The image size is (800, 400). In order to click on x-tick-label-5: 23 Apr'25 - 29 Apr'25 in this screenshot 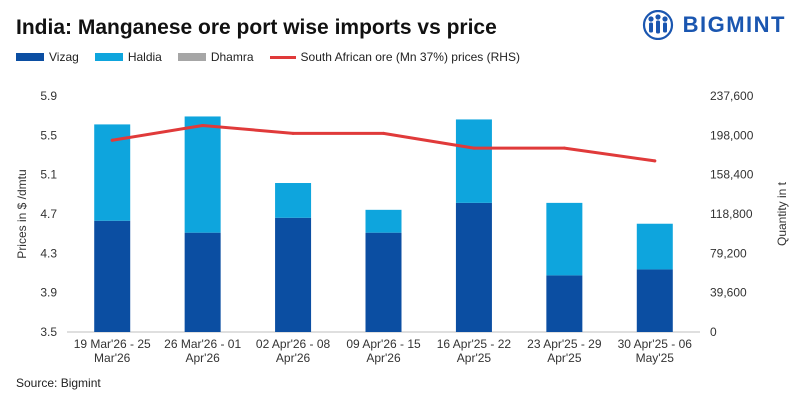, I will do `click(564, 351)`.